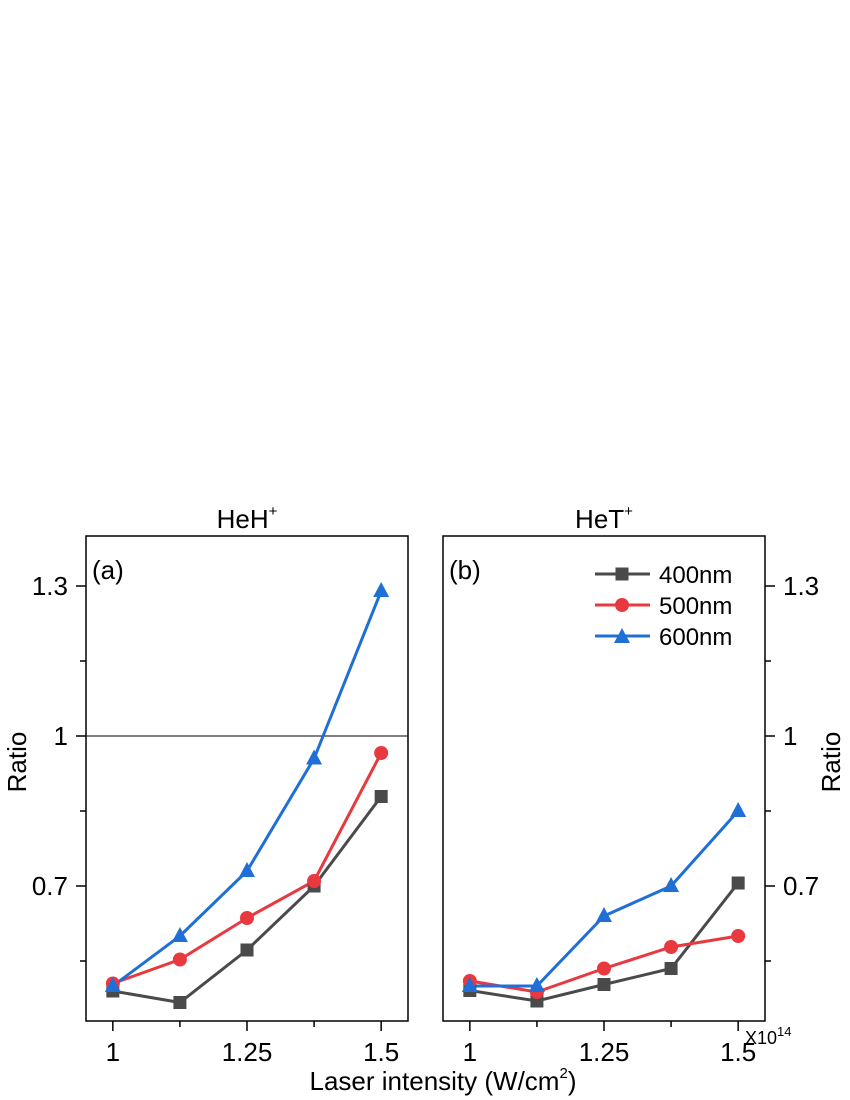 The height and width of the screenshot is (1100, 850). Describe the element at coordinates (622, 574) in the screenshot. I see `legend-marker-400nm` at that location.